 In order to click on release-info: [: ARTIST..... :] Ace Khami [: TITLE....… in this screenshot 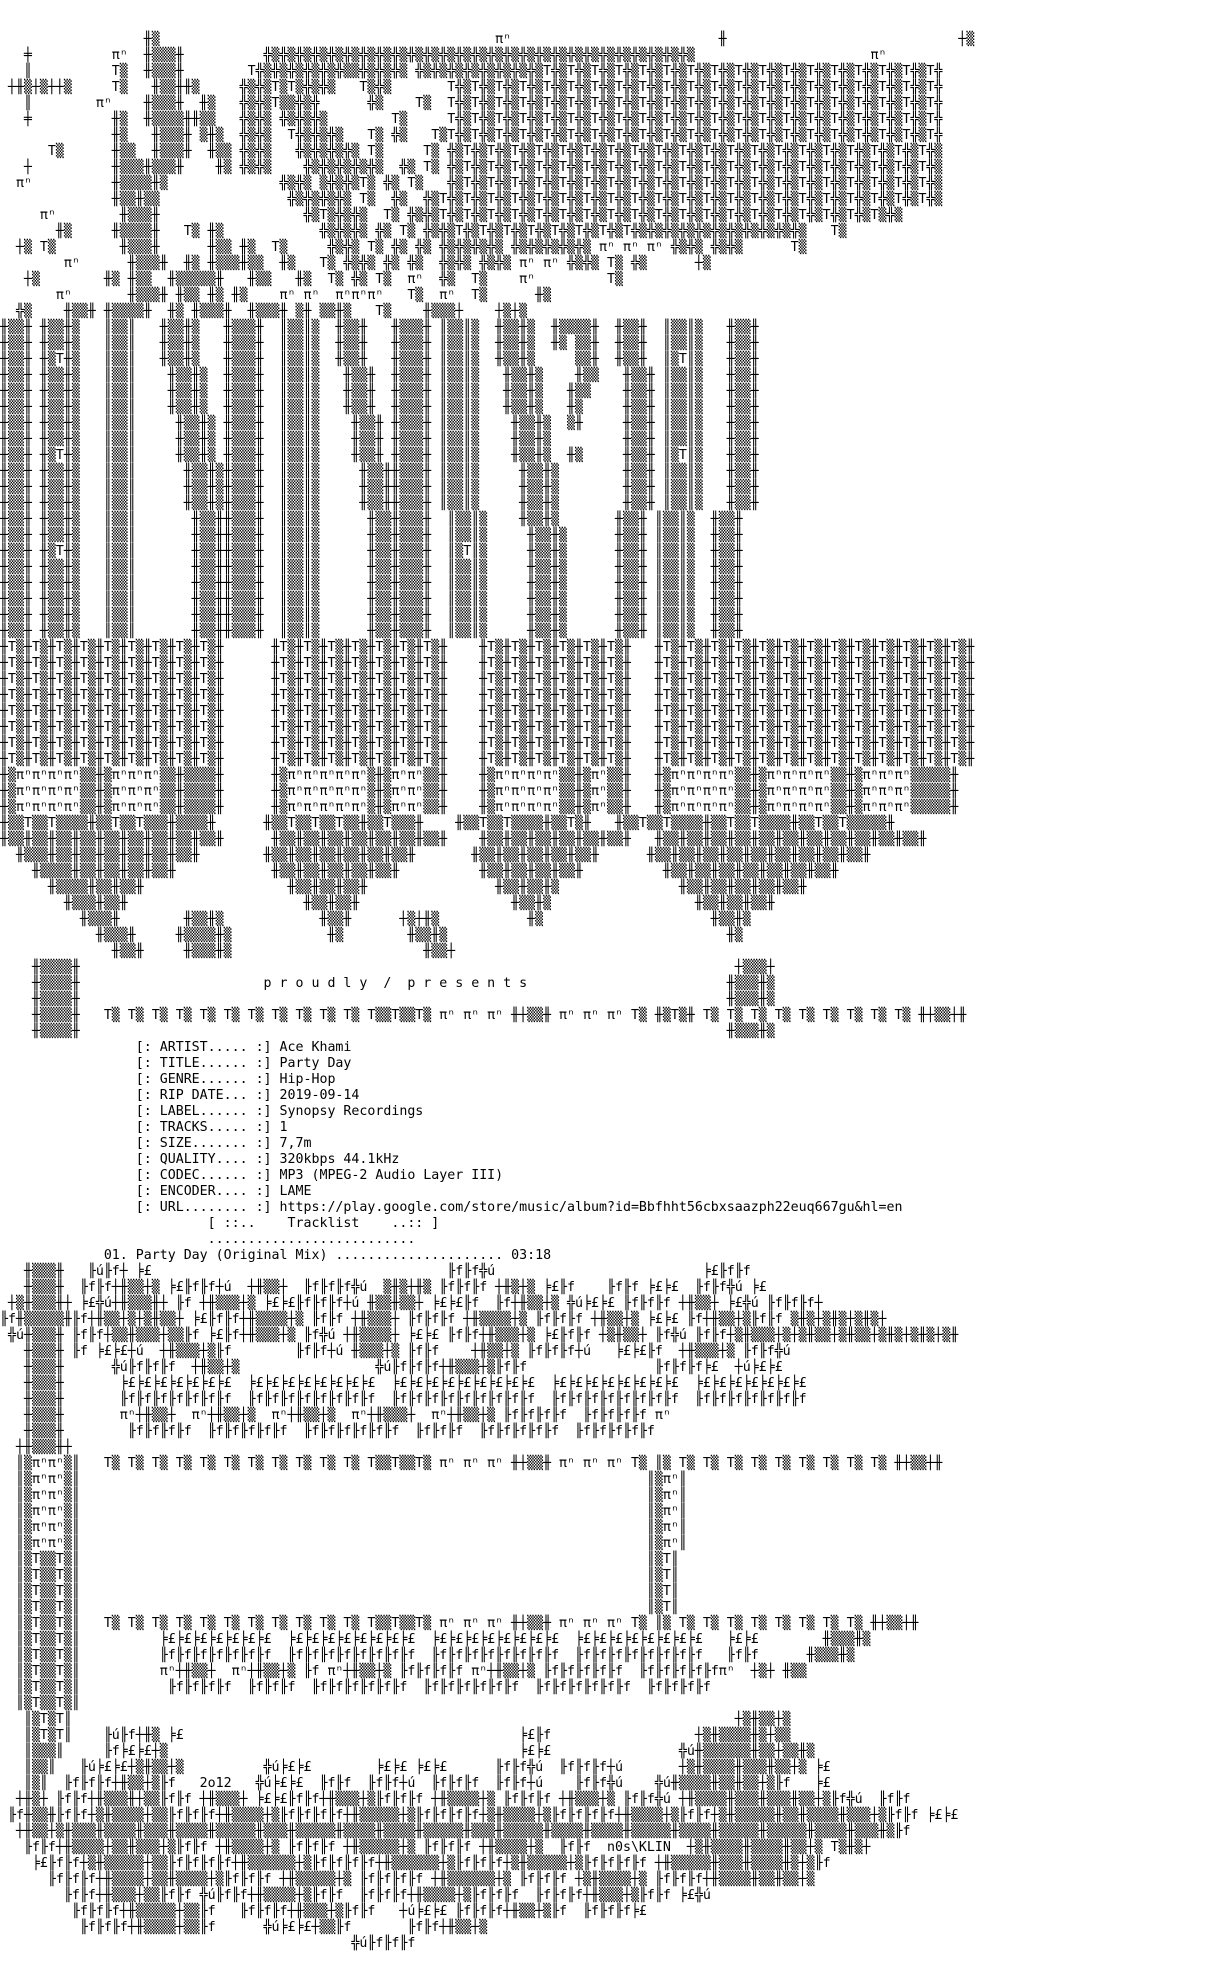, I will do `click(519, 1127)`.